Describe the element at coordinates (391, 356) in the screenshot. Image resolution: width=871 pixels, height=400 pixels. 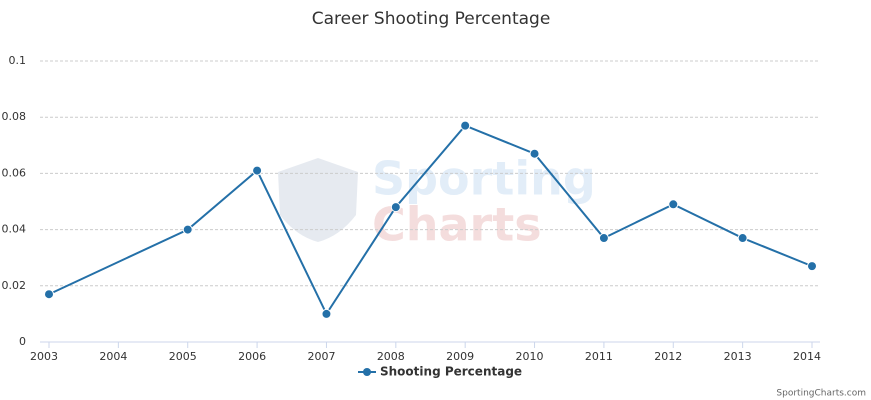
I see `x-tick-label: 2008` at that location.